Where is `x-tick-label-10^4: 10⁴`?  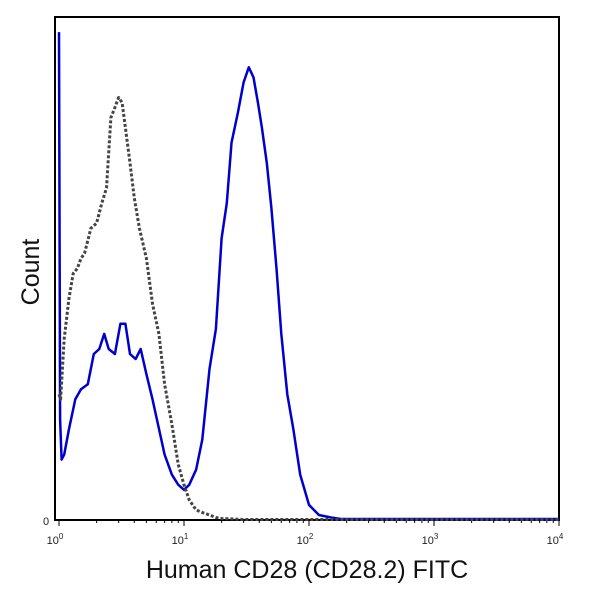
x-tick-label-10^4: 10⁴ is located at coordinates (555, 539).